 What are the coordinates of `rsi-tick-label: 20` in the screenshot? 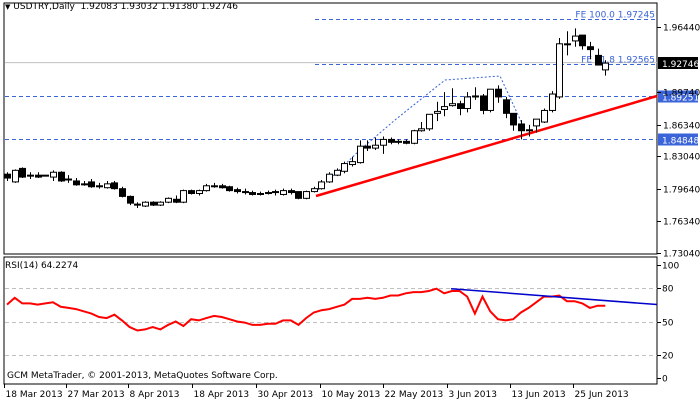 It's located at (668, 357).